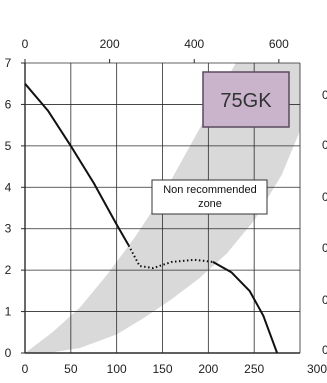  What do you see at coordinates (162, 369) in the screenshot?
I see `x-tick-label: 150` at bounding box center [162, 369].